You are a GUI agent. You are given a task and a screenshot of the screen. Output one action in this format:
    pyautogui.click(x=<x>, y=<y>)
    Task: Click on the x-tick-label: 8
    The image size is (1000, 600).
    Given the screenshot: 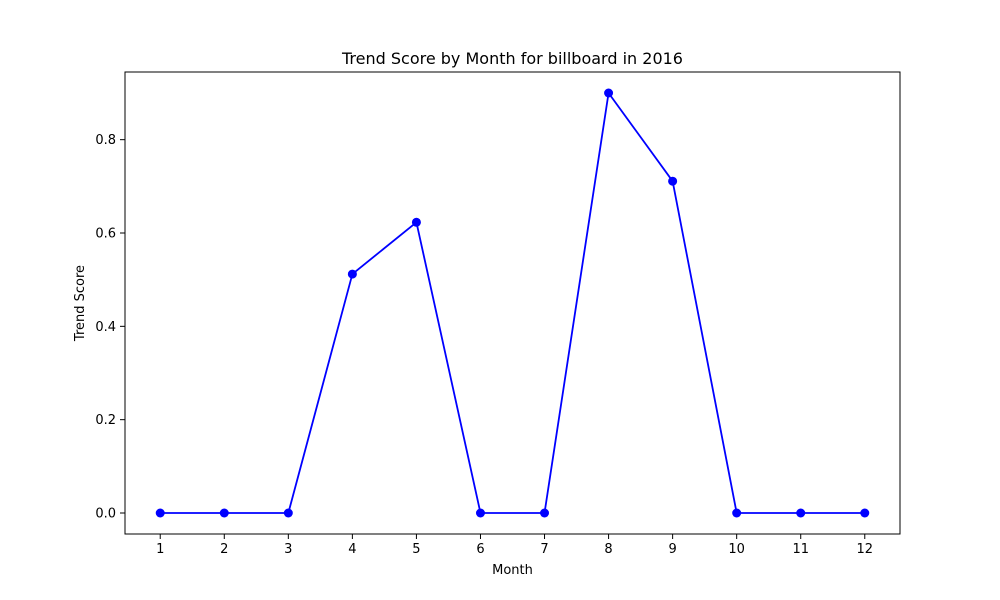 What is the action you would take?
    pyautogui.click(x=608, y=549)
    